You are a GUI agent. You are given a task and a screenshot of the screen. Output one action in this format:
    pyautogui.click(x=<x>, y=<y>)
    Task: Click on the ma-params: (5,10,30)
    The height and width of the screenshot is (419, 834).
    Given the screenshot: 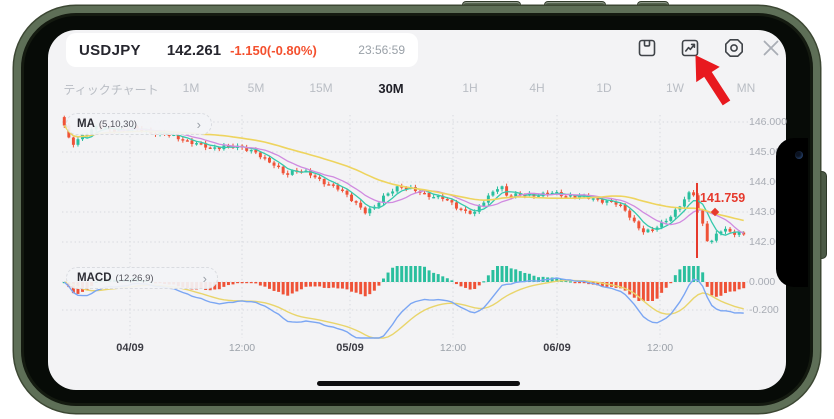 What is the action you would take?
    pyautogui.click(x=117, y=124)
    